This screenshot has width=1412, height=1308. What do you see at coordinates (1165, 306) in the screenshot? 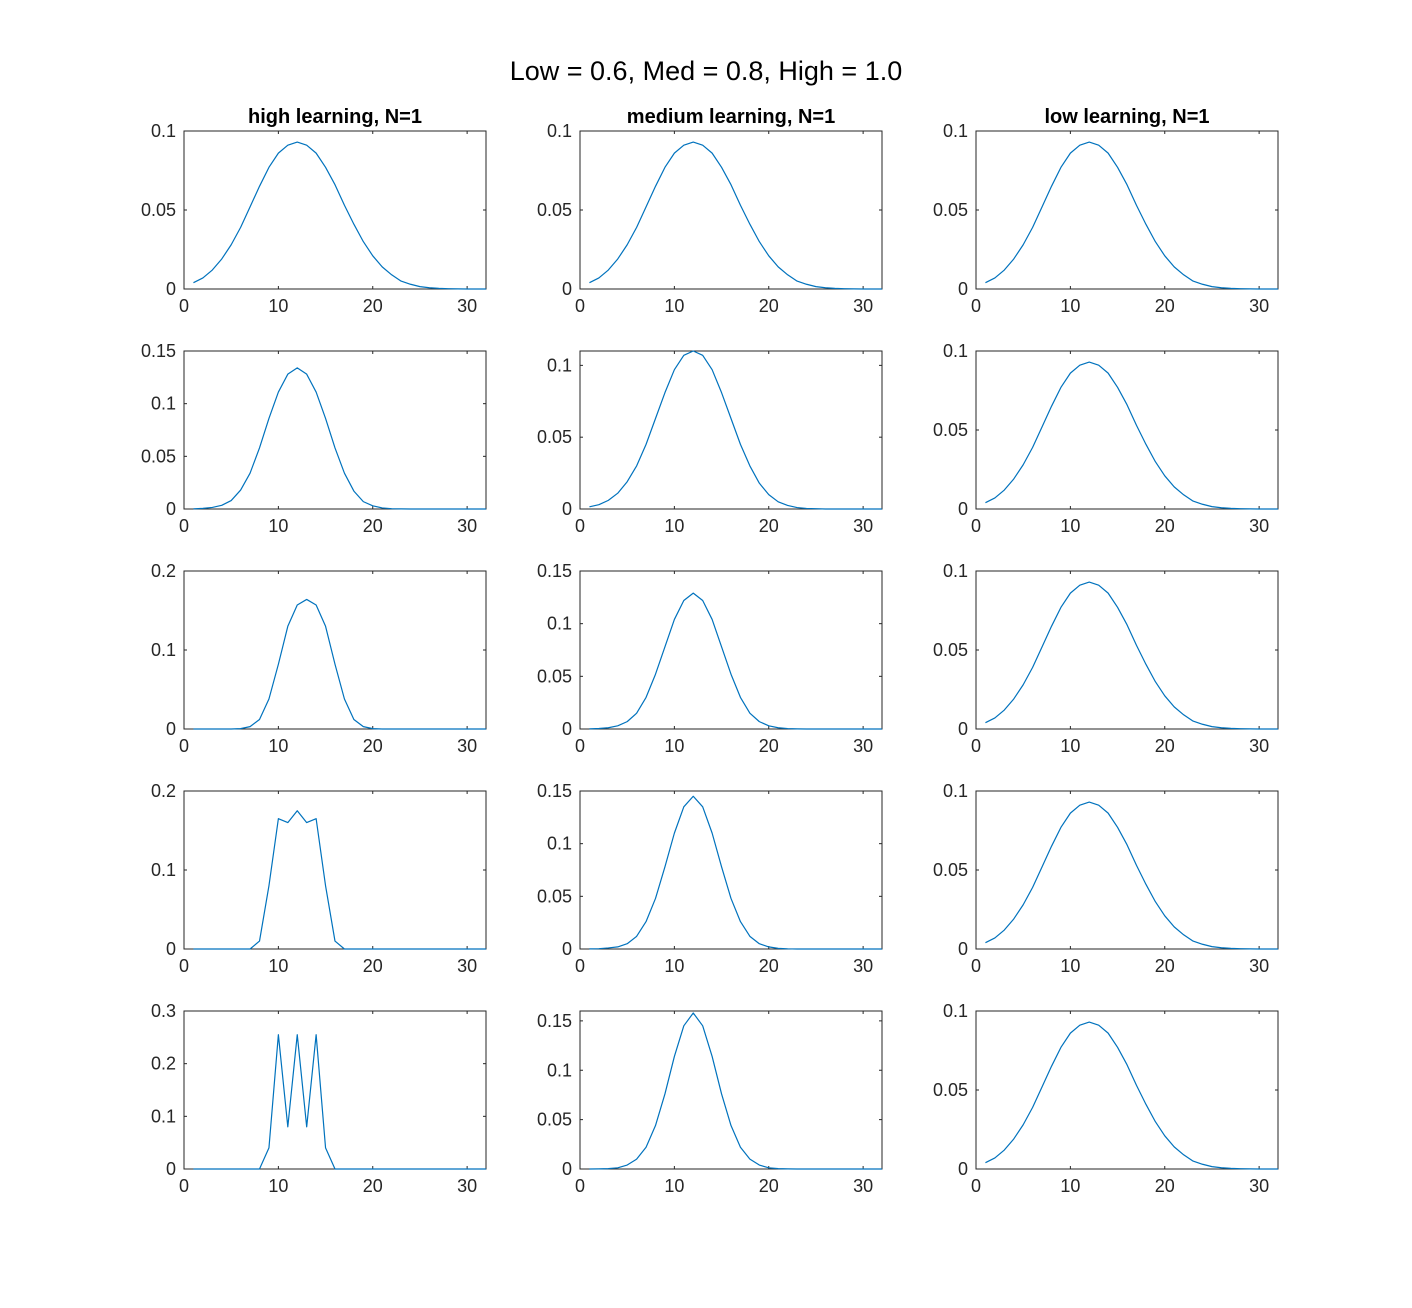
I see `panel-r1-c3-xtick-label: 20` at bounding box center [1165, 306].